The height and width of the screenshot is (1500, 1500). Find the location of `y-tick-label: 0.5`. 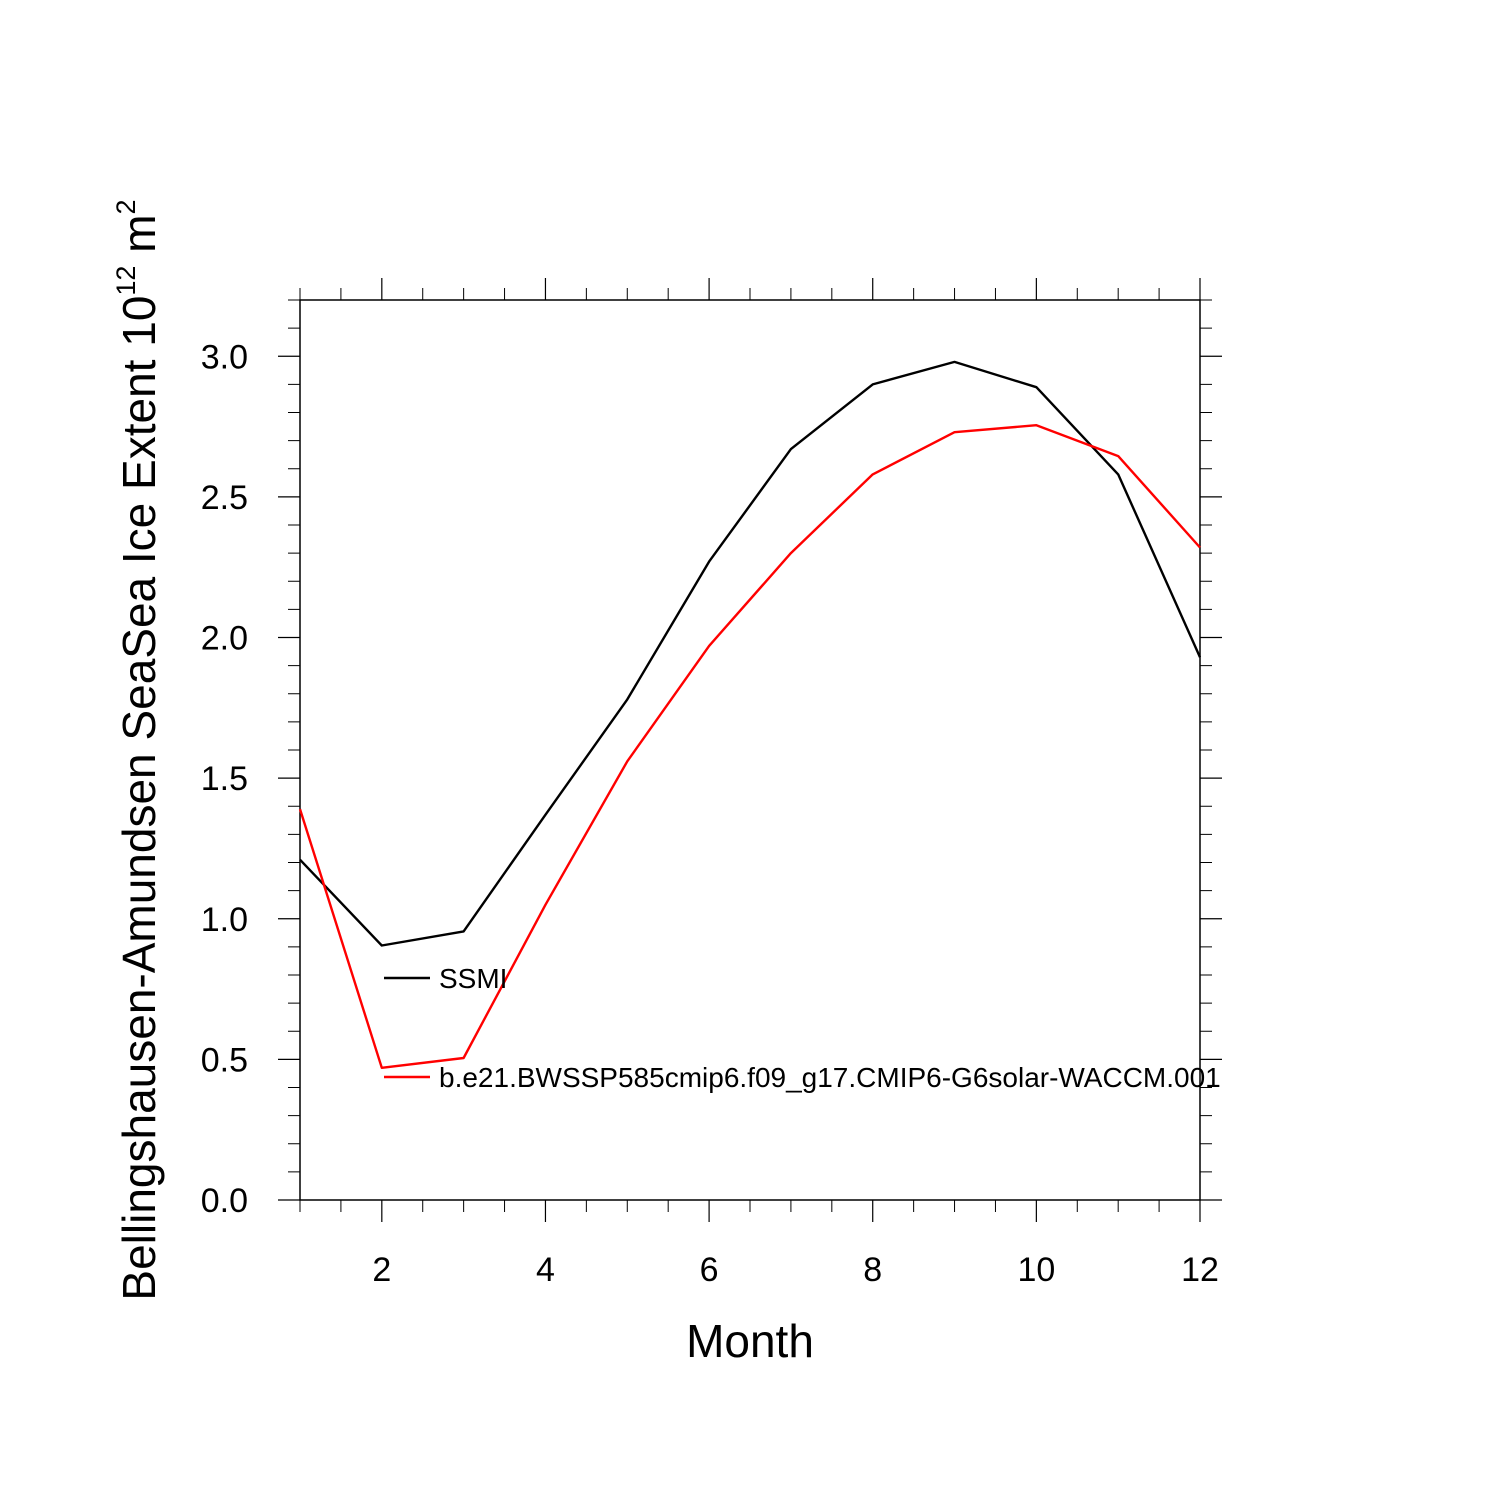

y-tick-label: 0.5 is located at coordinates (224, 1060).